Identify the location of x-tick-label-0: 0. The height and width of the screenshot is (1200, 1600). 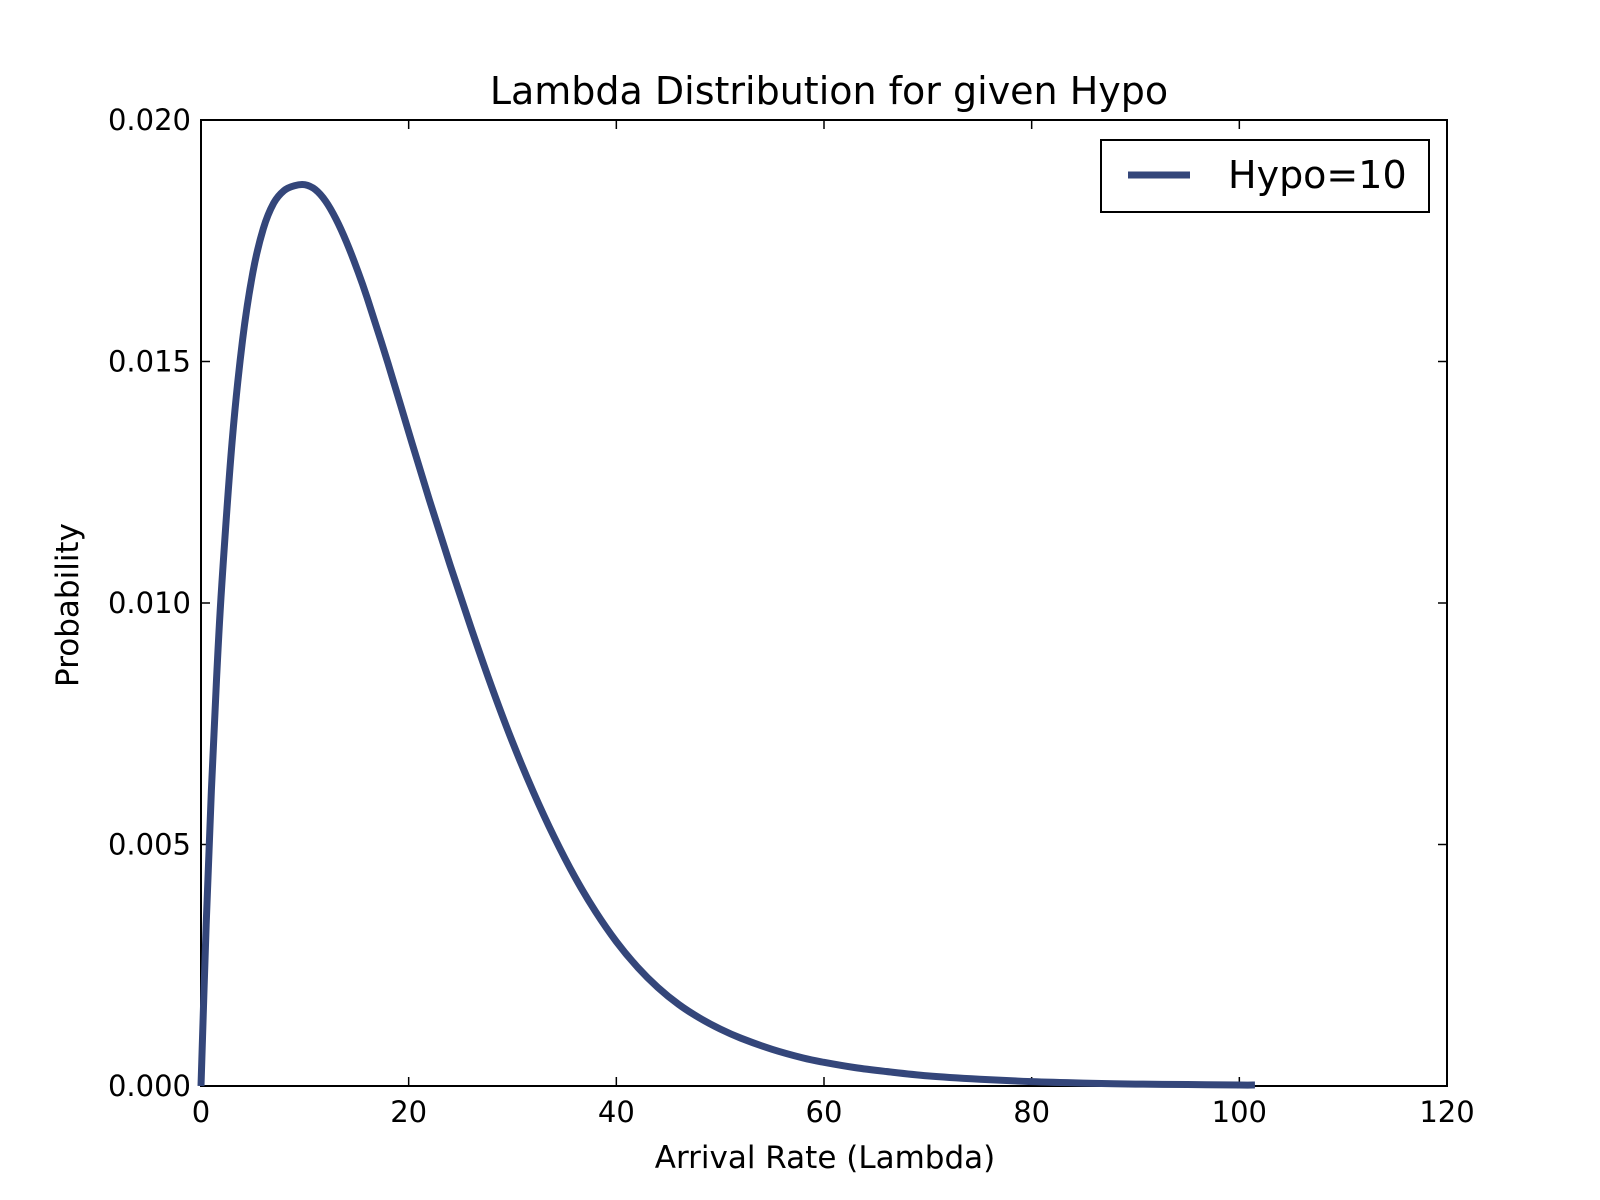
(201, 1112).